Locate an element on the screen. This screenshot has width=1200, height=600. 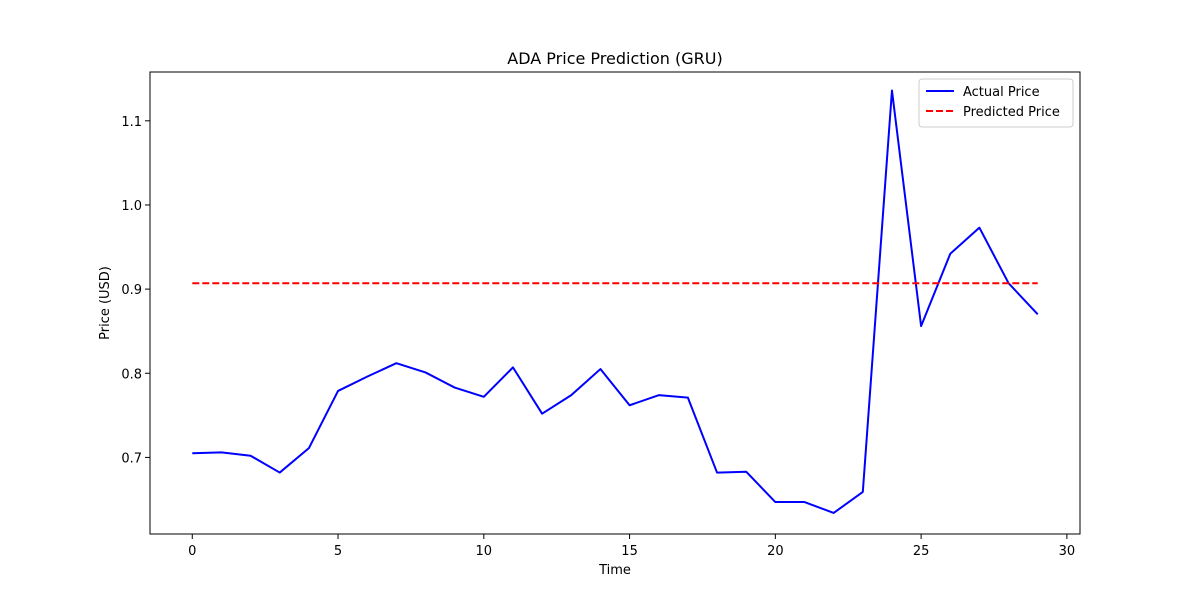
x-tick-label: 15 is located at coordinates (629, 551).